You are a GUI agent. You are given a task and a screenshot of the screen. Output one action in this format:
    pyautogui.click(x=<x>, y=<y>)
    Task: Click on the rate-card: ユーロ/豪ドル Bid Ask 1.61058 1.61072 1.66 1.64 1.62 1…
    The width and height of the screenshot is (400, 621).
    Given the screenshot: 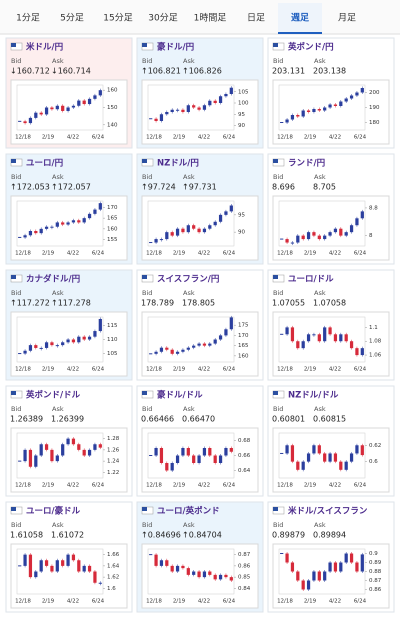 What is the action you would take?
    pyautogui.click(x=69, y=557)
    